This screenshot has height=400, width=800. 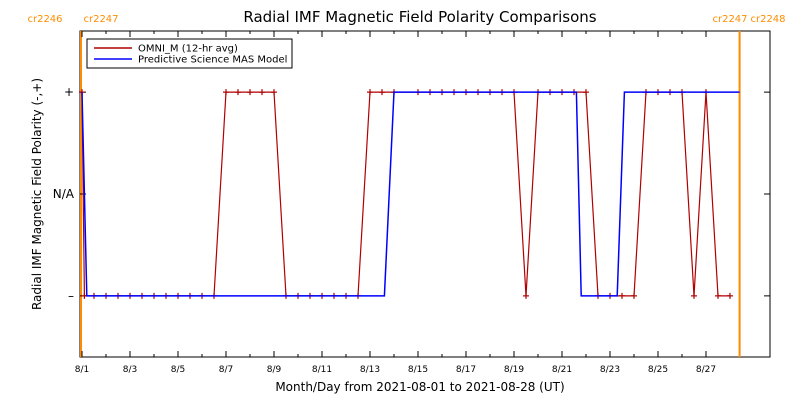 I want to click on x-tick-label: 8/27, so click(x=706, y=370).